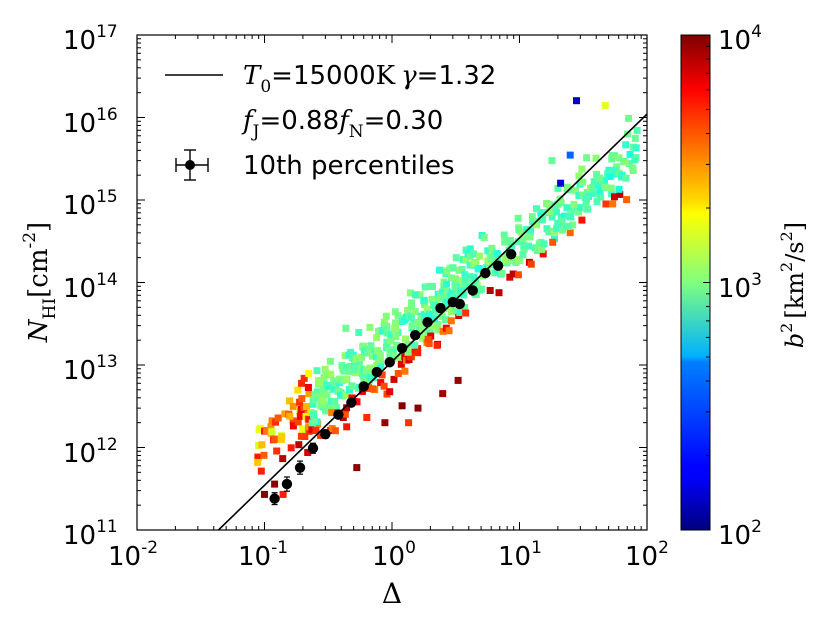 Image resolution: width=830 pixels, height=623 pixels. I want to click on colorbar-tick-label: 10³, so click(740, 287).